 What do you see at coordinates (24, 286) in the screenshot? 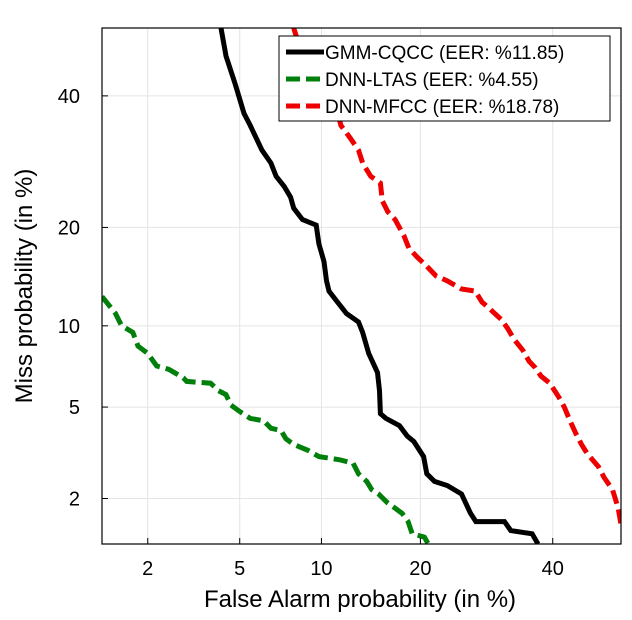
I see `y-axis-label: Miss probability (in %)` at bounding box center [24, 286].